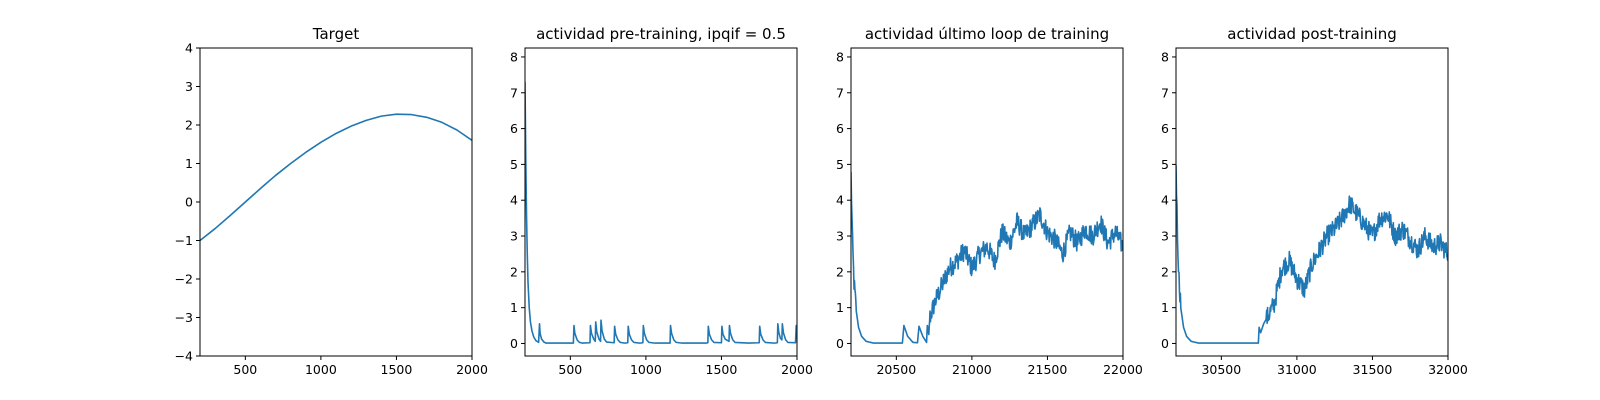 The image size is (1600, 400). I want to click on x-tick-label: 21500, so click(1048, 369).